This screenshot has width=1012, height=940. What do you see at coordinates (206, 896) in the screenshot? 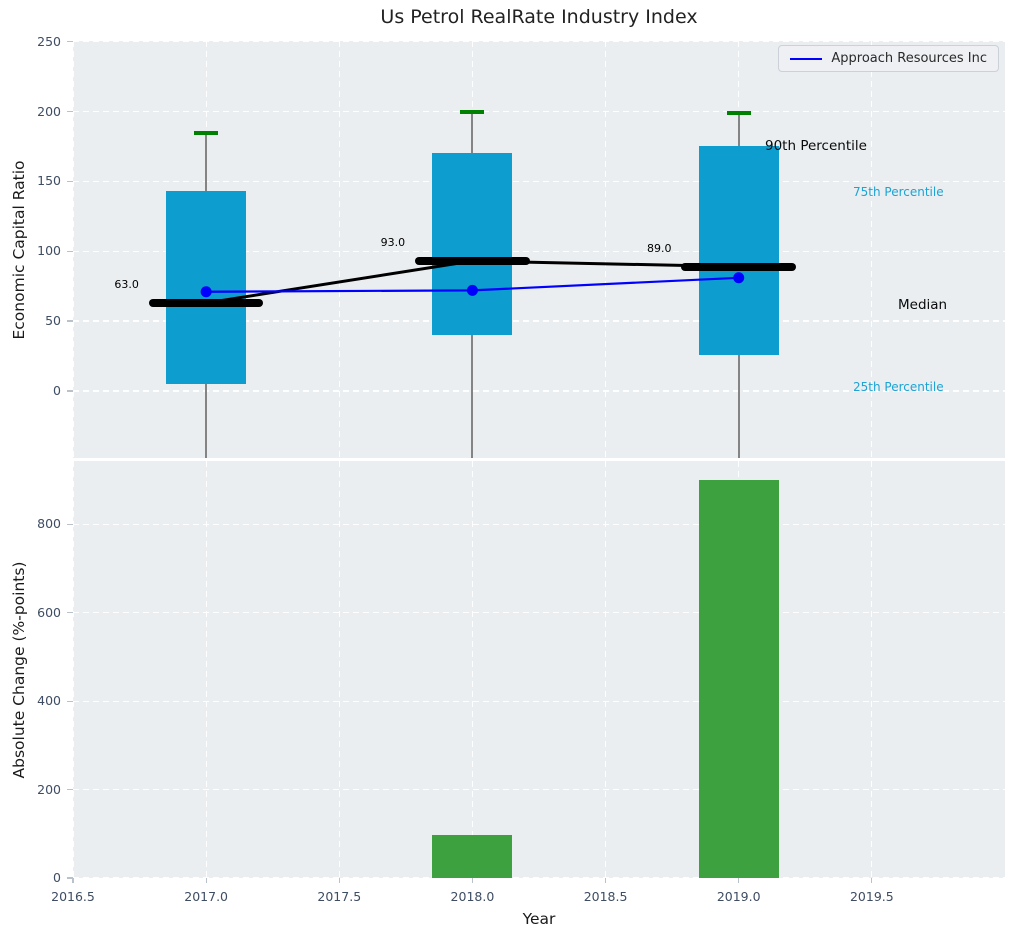
I see `x-tick-label: 2017.0` at bounding box center [206, 896].